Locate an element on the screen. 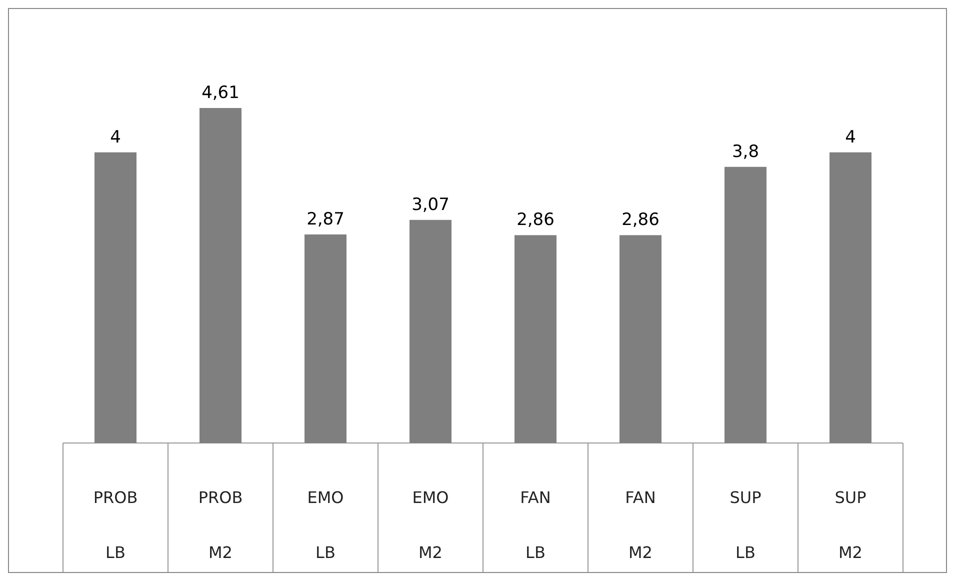 The image size is (955, 585). category-label: FAN M2 is located at coordinates (640, 525).